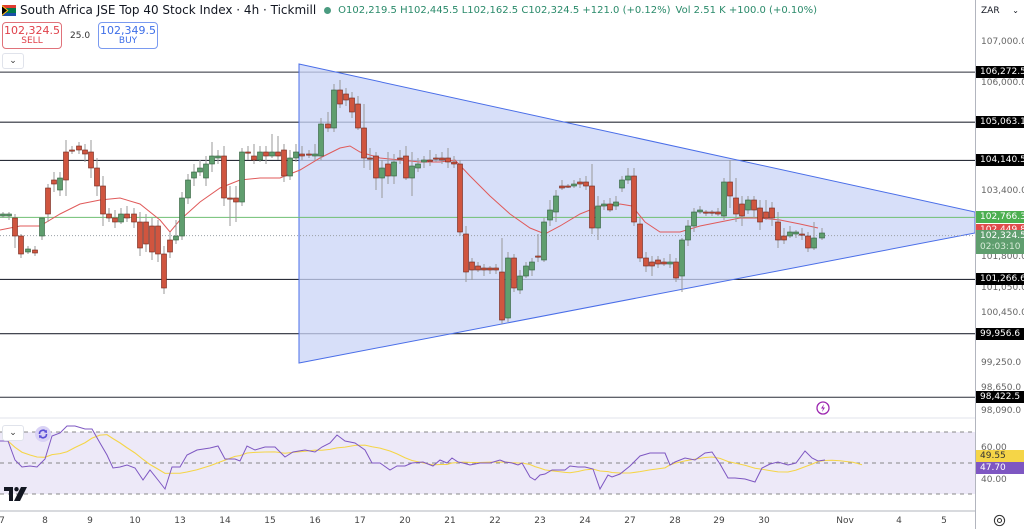  Describe the element at coordinates (1000, 397) in the screenshot. I see `price-level-label: 98,422.5` at that location.